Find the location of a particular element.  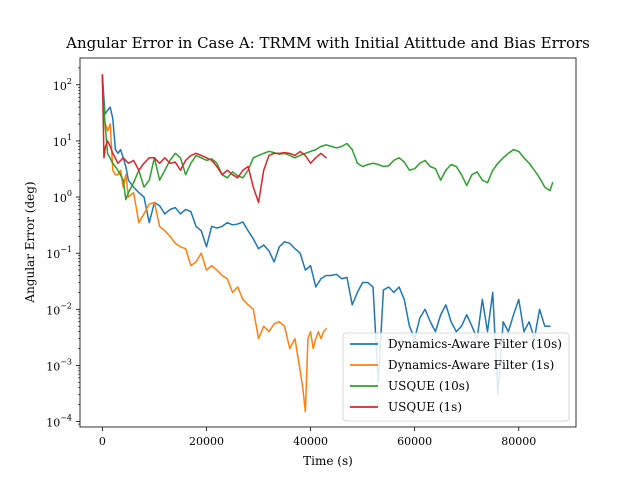

legend-label-2: Dynamics-Aware Filter (1s) is located at coordinates (471, 365).